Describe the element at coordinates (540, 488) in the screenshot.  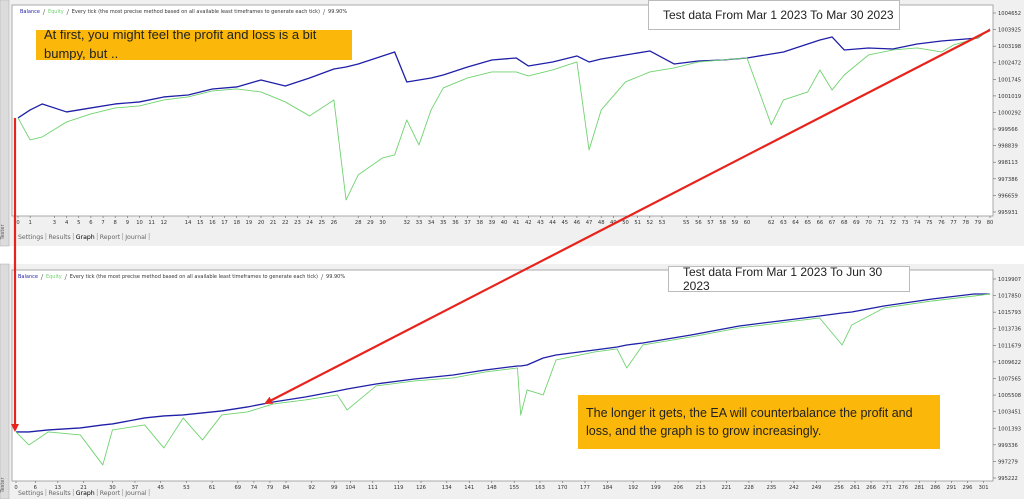
I see `x-tick-label: 163` at that location.